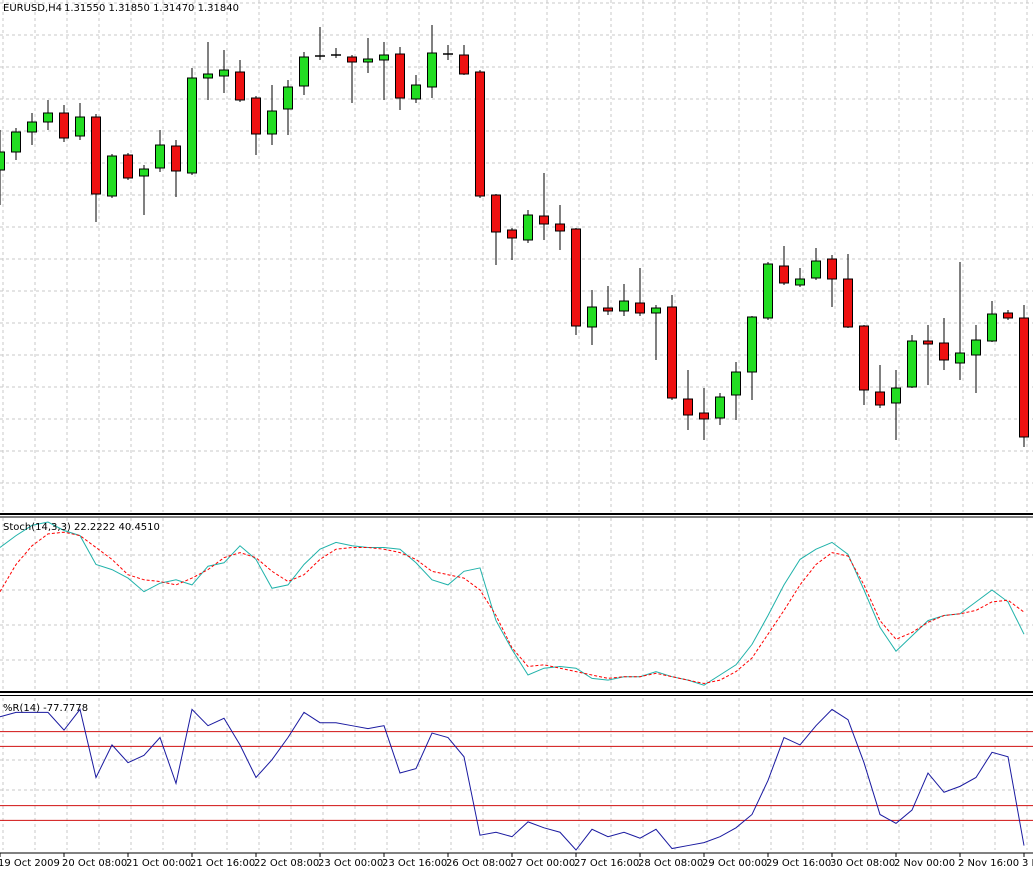 The image size is (1033, 873). I want to click on time-label: 22 Oct 08:00, so click(286, 863).